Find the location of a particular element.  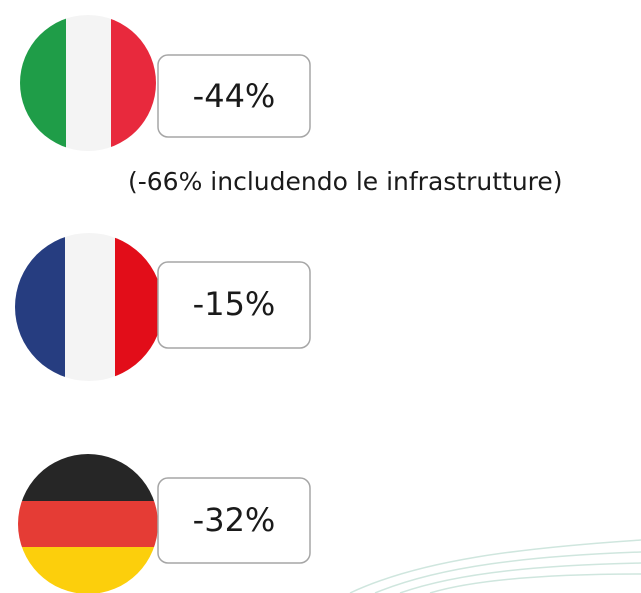

flag-france is located at coordinates (89, 307).